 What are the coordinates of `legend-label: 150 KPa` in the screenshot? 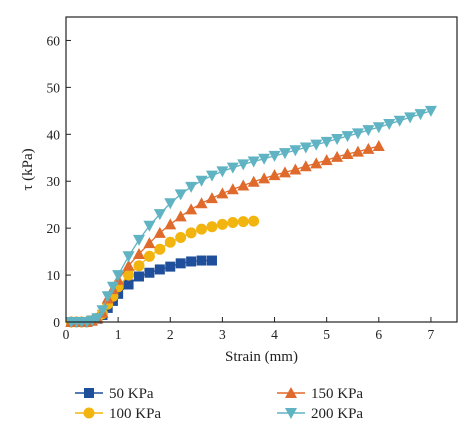 It's located at (337, 394).